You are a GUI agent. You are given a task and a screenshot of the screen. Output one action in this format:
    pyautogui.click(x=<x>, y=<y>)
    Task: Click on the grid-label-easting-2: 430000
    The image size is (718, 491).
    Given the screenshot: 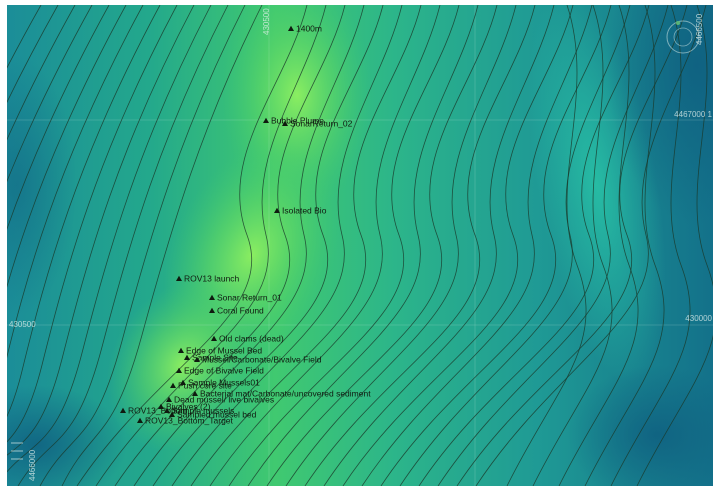 What is the action you would take?
    pyautogui.click(x=698, y=318)
    